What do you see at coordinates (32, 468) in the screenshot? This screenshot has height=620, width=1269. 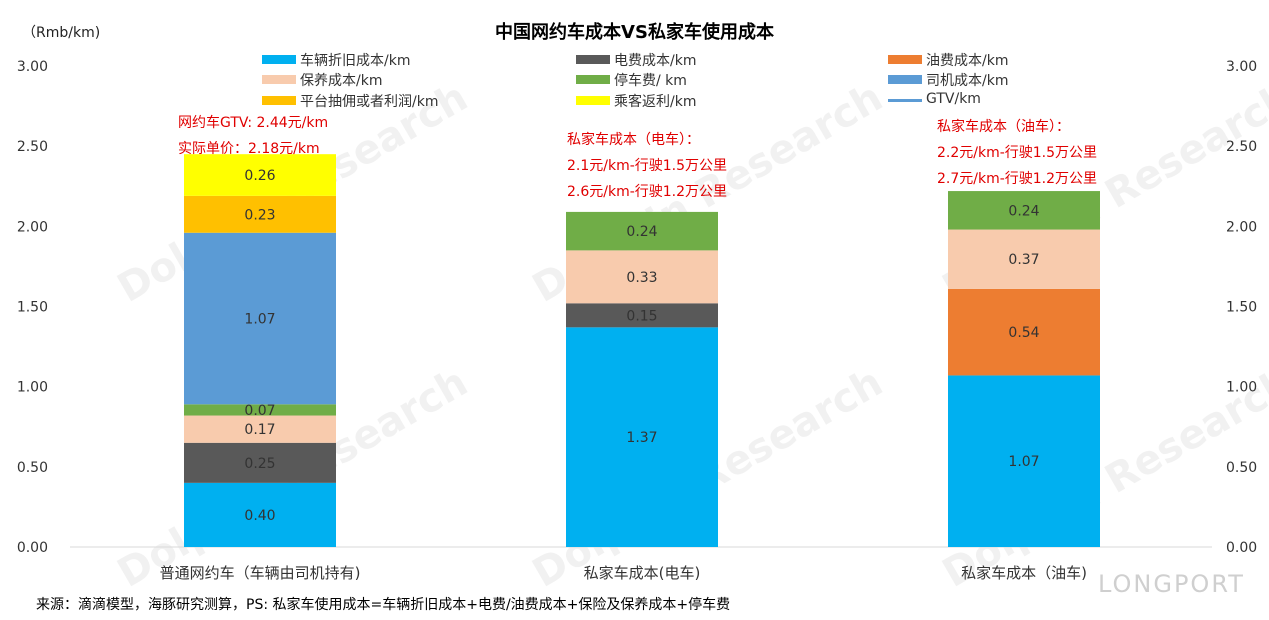 I see `y-tick-label-left: 0.50` at bounding box center [32, 468].